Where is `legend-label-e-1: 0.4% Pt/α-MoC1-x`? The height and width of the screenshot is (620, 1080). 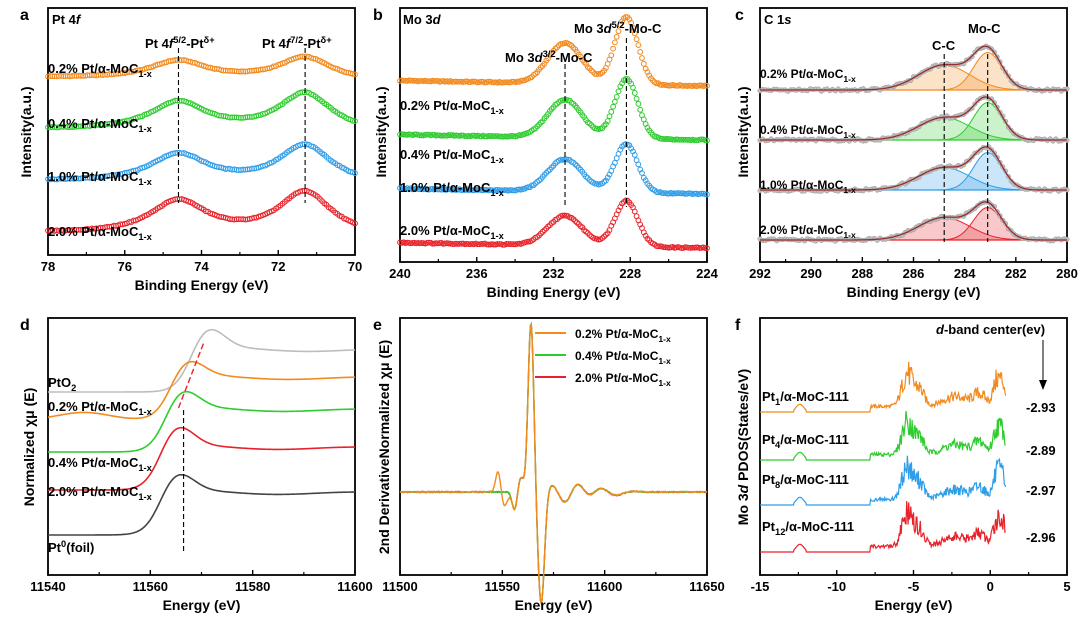
legend-label-e-1: 0.4% Pt/α-MoC1-x is located at coordinates (623, 357).